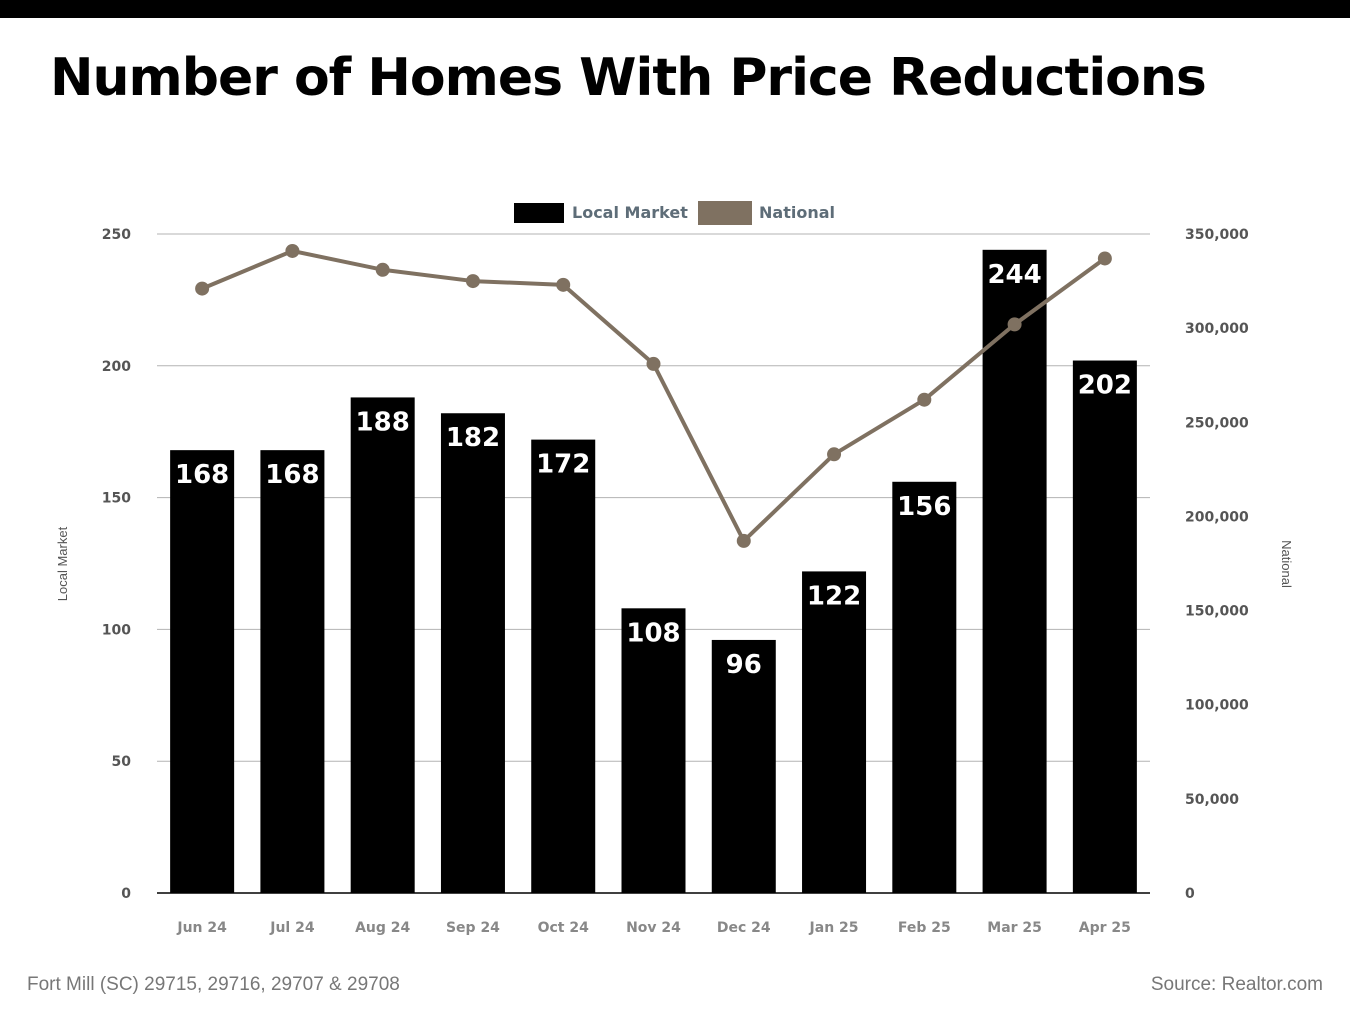 The height and width of the screenshot is (1012, 1350). What do you see at coordinates (797, 212) in the screenshot?
I see `legend-label-national: National` at bounding box center [797, 212].